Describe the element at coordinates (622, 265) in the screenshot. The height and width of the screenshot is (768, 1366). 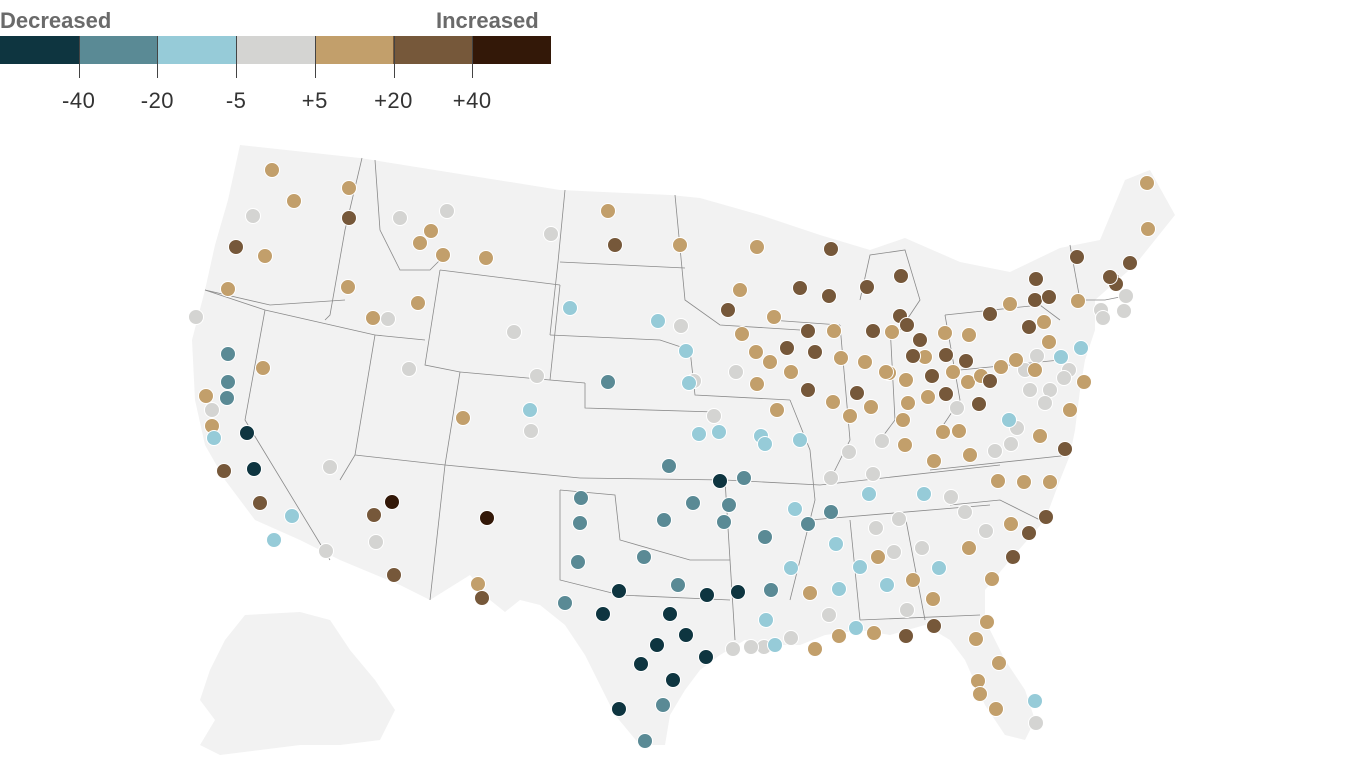
I see `border-nd-sd` at that location.